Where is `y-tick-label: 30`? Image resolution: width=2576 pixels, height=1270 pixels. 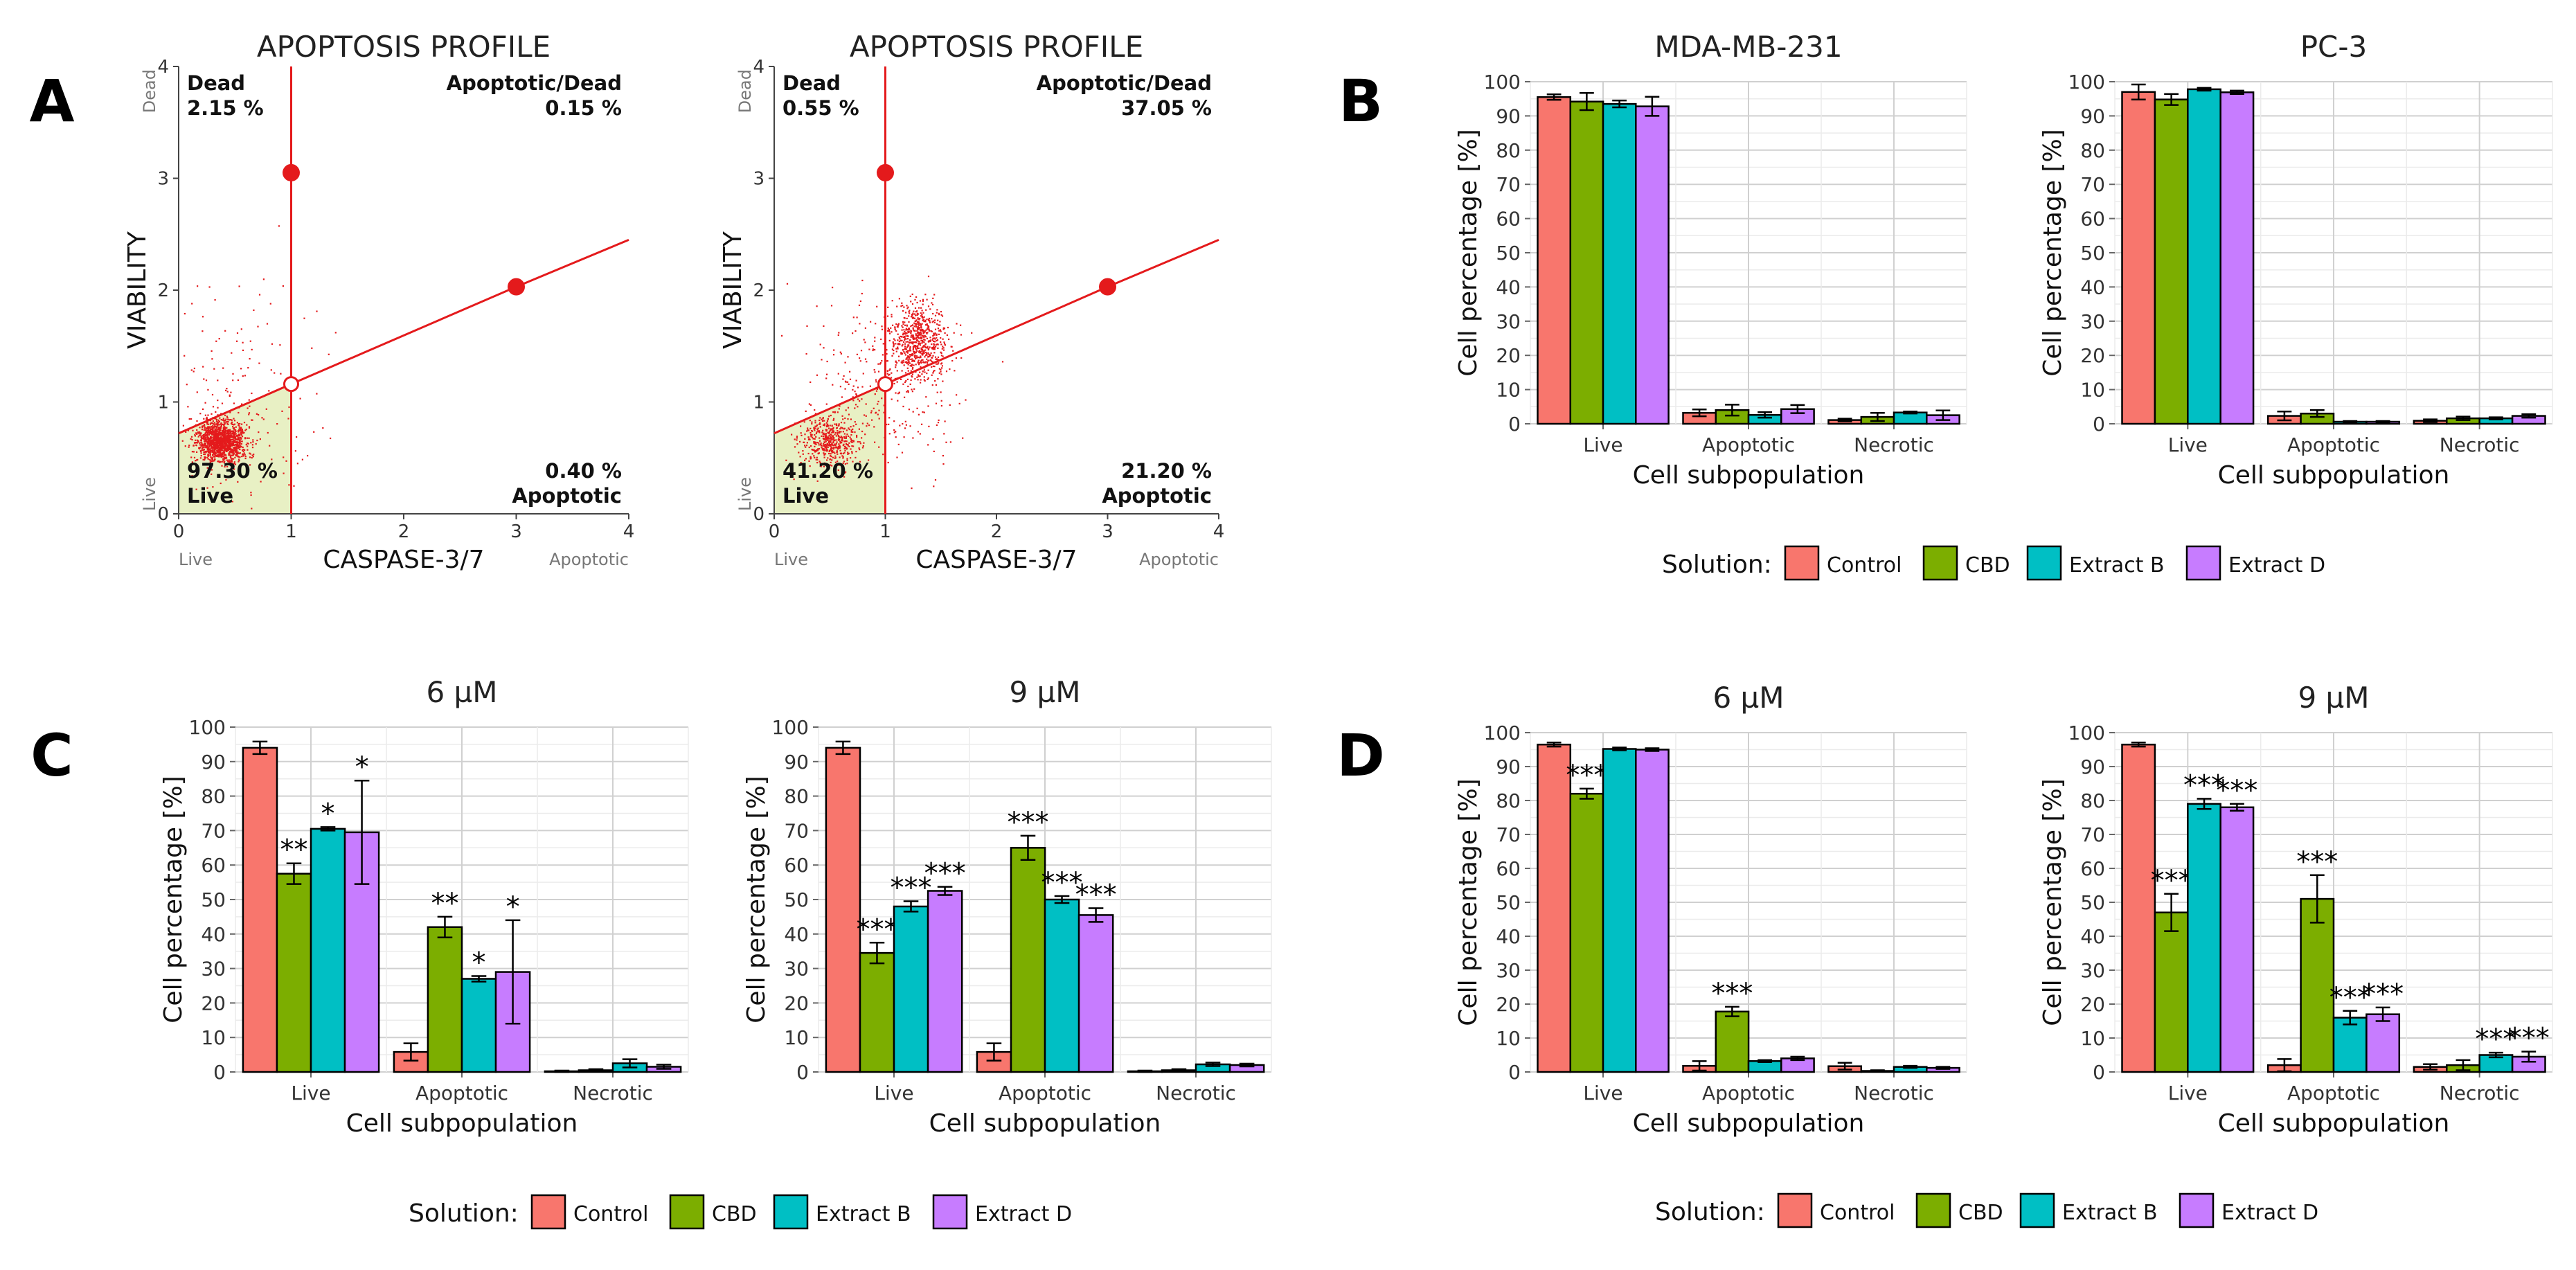
y-tick-label: 30 is located at coordinates (796, 969).